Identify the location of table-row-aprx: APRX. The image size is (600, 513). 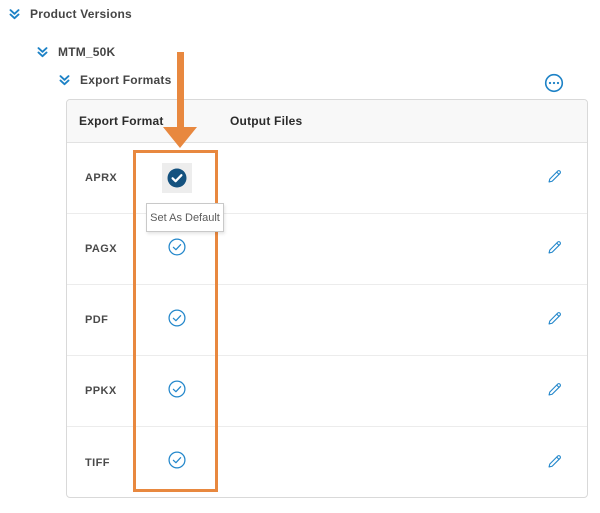
(327, 178).